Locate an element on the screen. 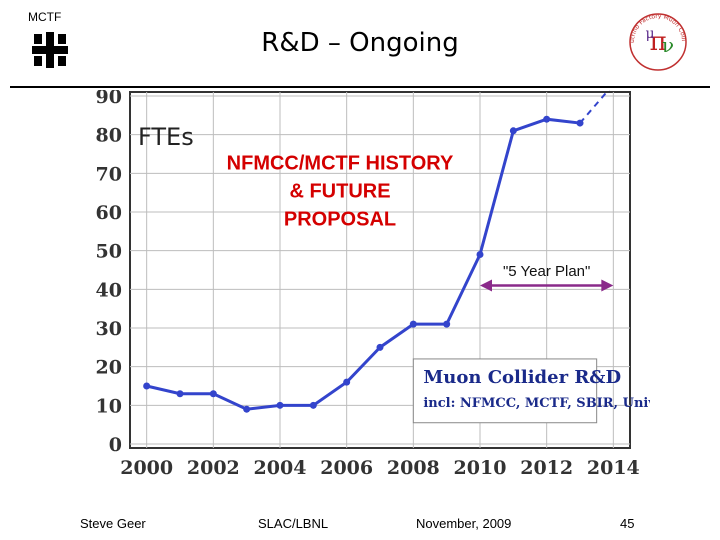 The height and width of the screenshot is (540, 720). svg-text: ν is located at coordinates (668, 45).